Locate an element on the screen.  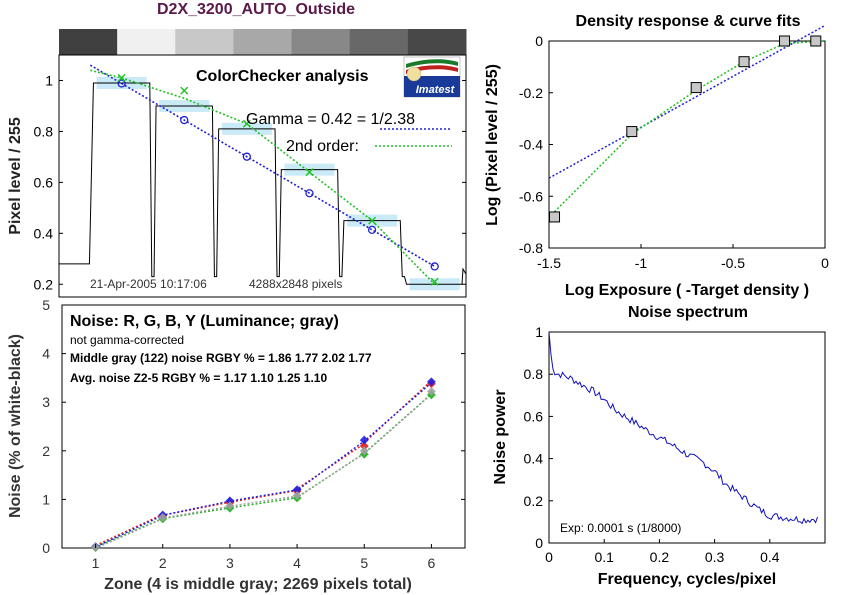
density-plot-area is located at coordinates (687, 144).